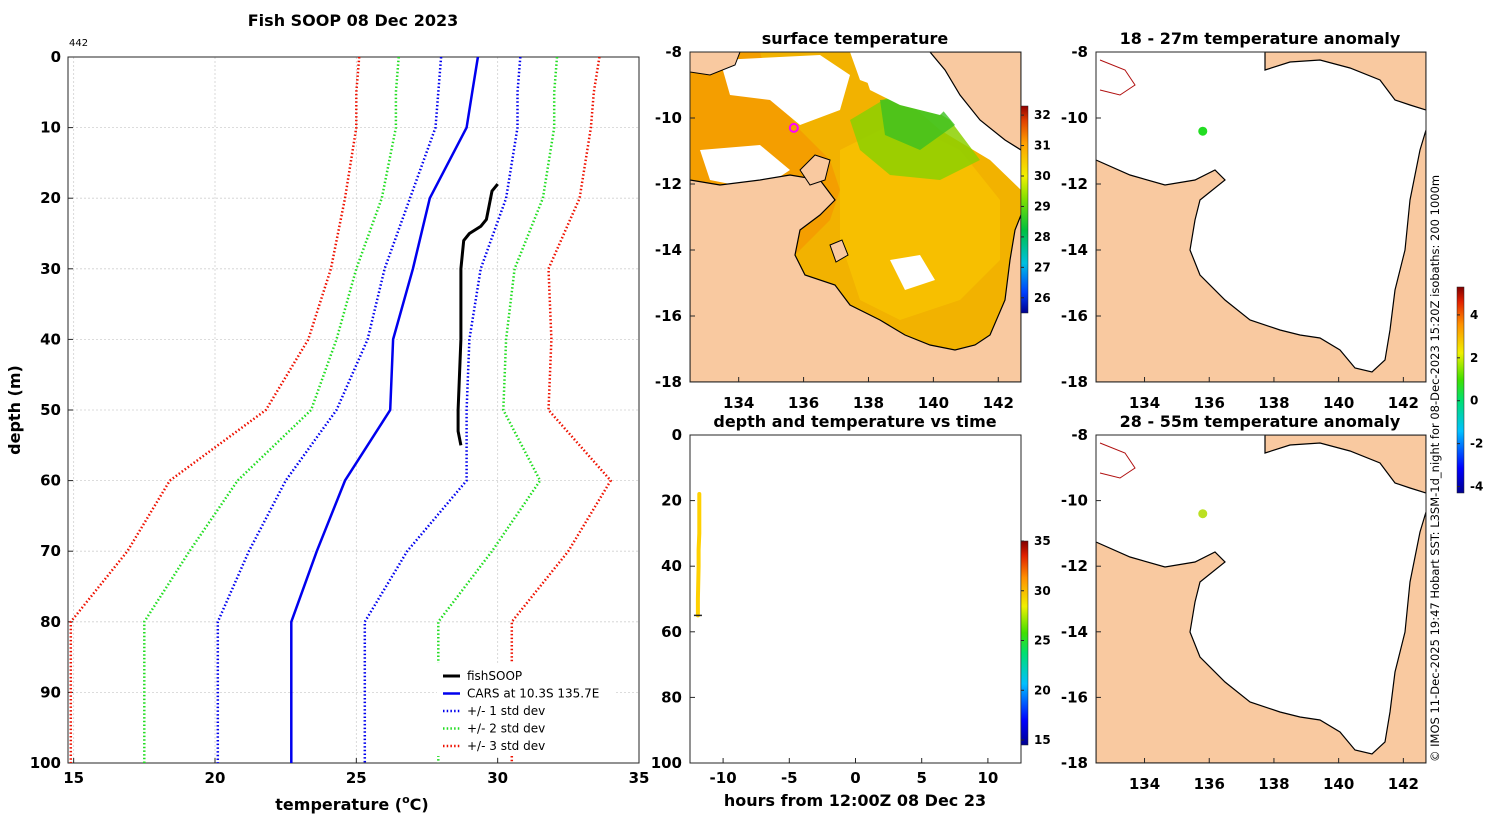 This screenshot has height=820, width=1500. I want to click on colorbar-tick-label: 20, so click(1042, 690).